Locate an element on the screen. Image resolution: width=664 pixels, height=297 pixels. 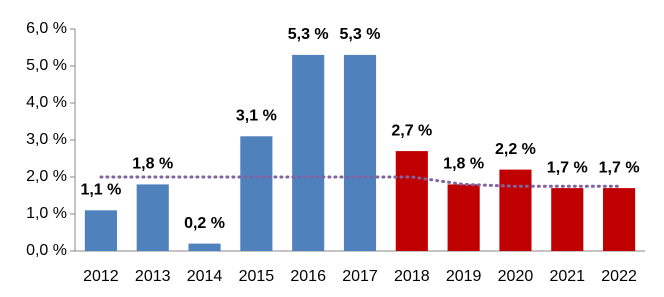
trend-line is located at coordinates (360, 181).